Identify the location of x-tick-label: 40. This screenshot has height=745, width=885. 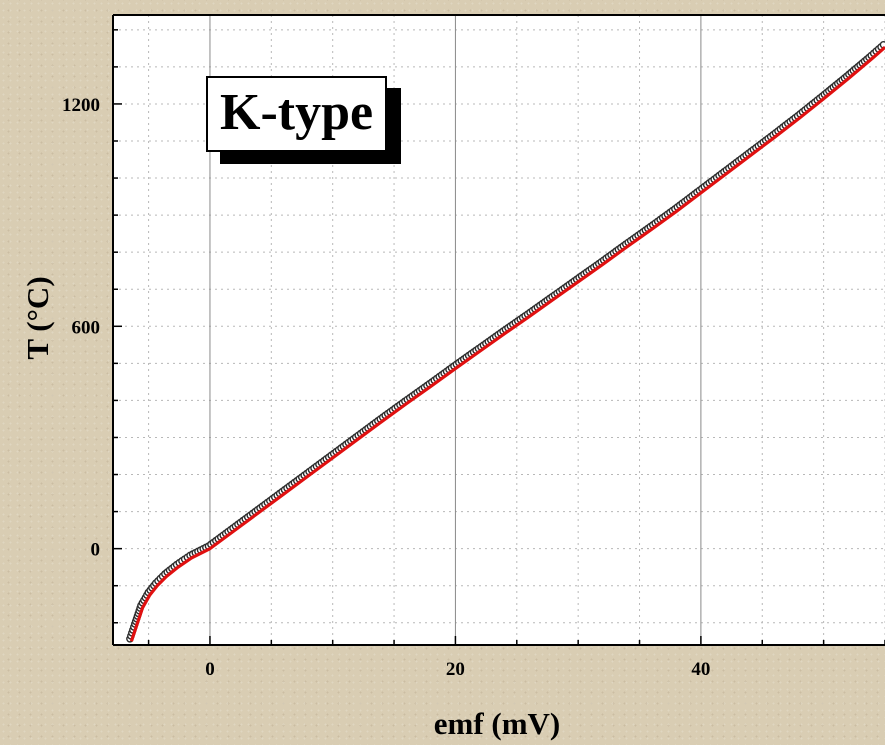
(700, 669).